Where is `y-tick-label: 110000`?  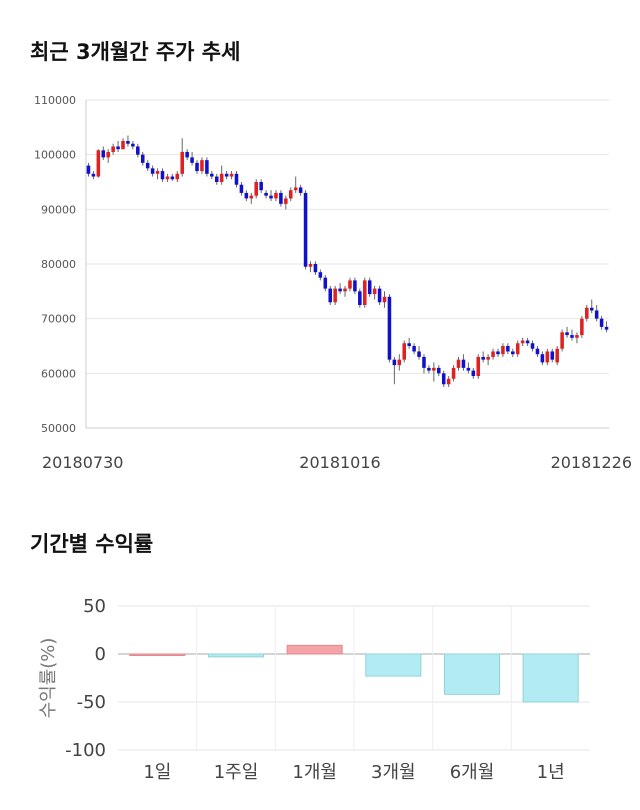 y-tick-label: 110000 is located at coordinates (55, 100).